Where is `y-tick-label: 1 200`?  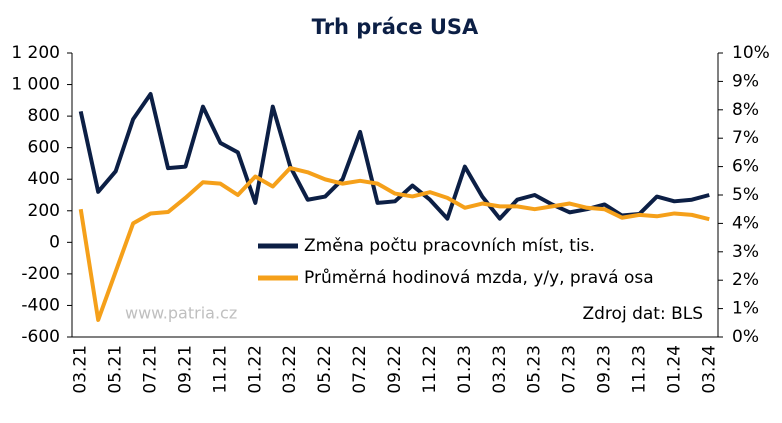
y-tick-label: 1 200 is located at coordinates (35, 53).